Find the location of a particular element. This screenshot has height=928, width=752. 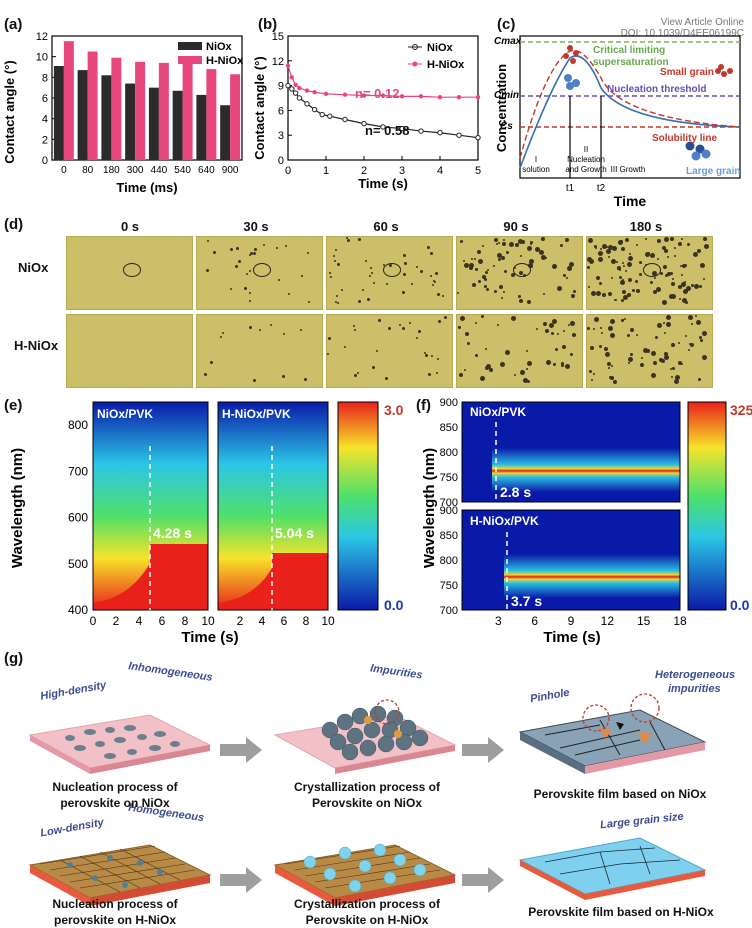

micro-time-180: 180 s is located at coordinates (646, 226).